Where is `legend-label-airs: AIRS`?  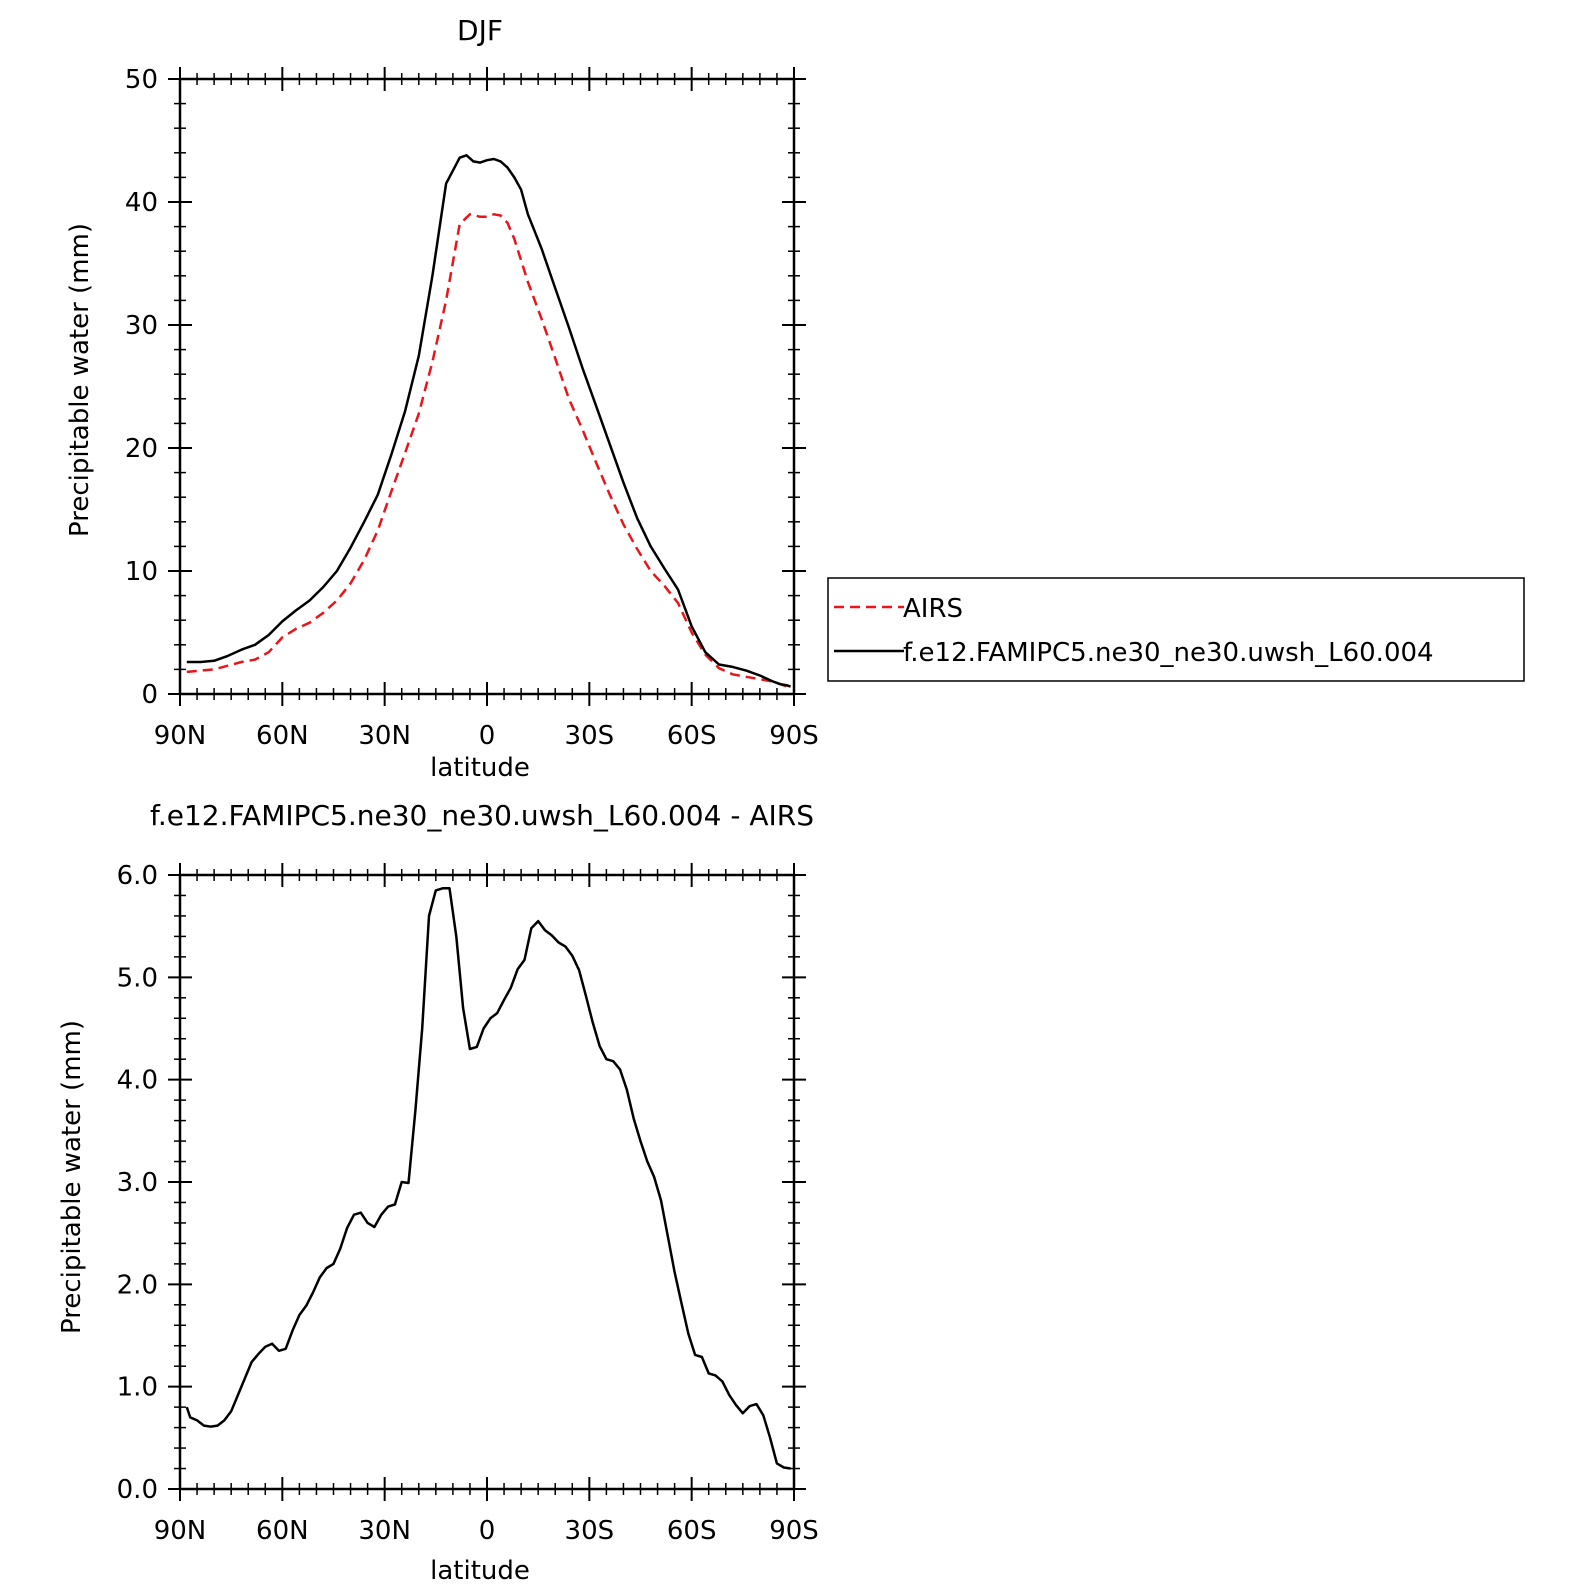 legend-label-airs: AIRS is located at coordinates (933, 609).